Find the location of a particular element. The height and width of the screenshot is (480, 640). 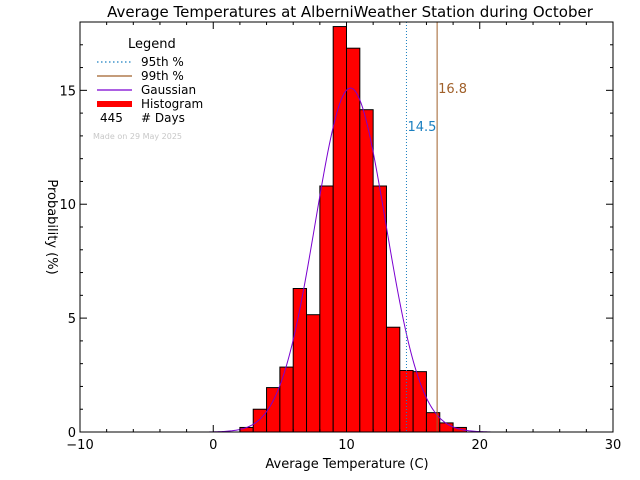

x-tick-label: −10 is located at coordinates (79, 445).